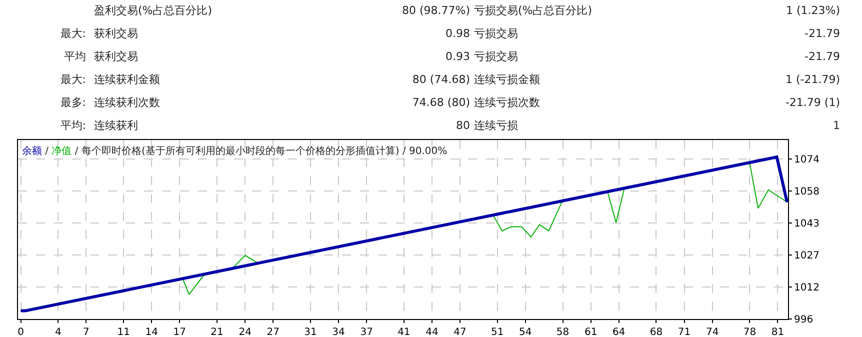 The image size is (862, 337). I want to click on text: 连续获利, so click(116, 126).